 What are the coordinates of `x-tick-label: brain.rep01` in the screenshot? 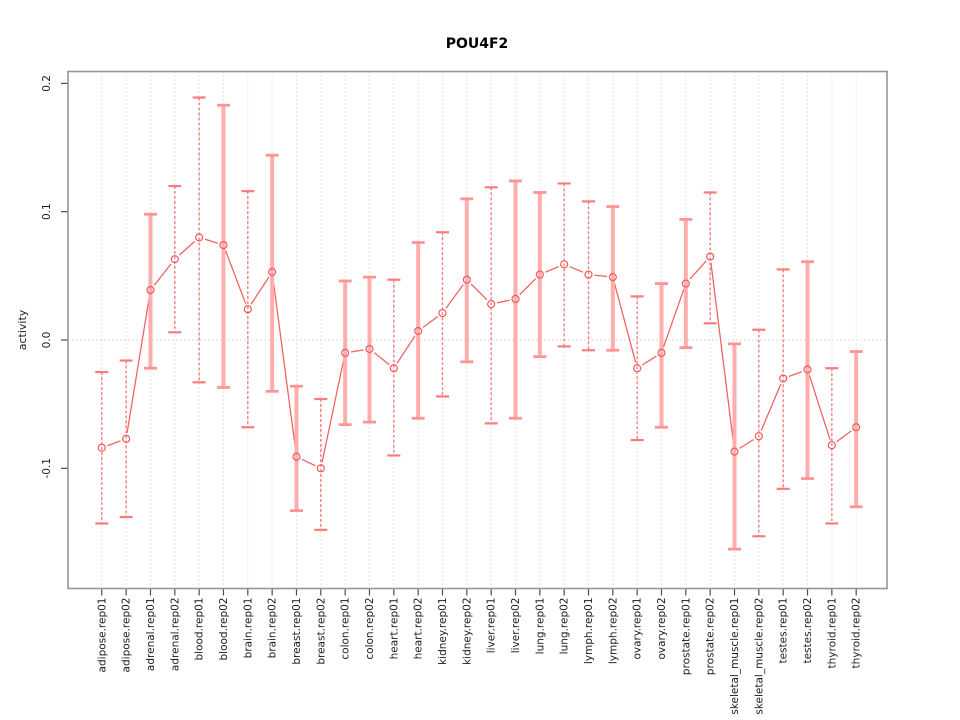 It's located at (248, 628).